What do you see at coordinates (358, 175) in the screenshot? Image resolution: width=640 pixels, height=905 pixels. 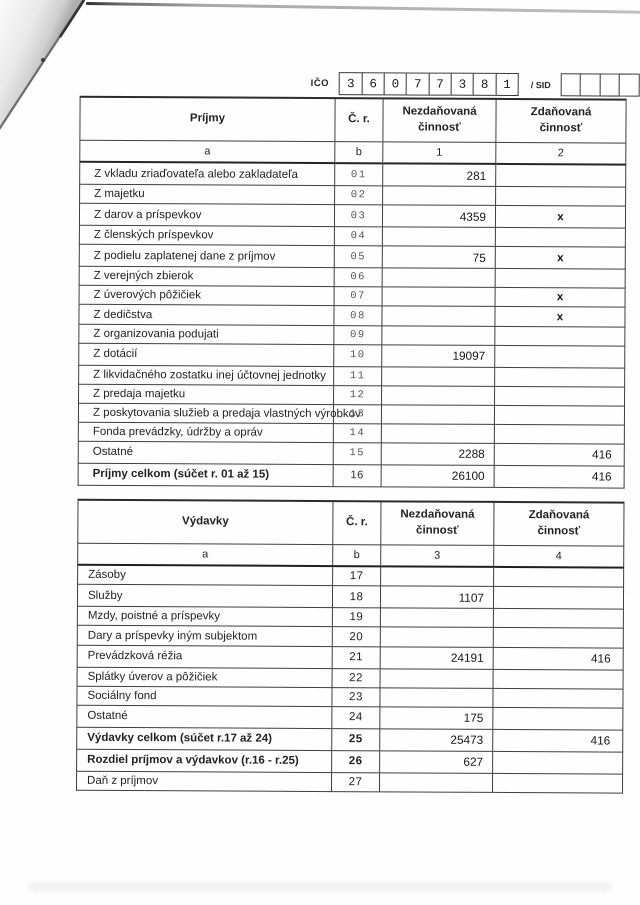 I see `row-number: 01` at bounding box center [358, 175].